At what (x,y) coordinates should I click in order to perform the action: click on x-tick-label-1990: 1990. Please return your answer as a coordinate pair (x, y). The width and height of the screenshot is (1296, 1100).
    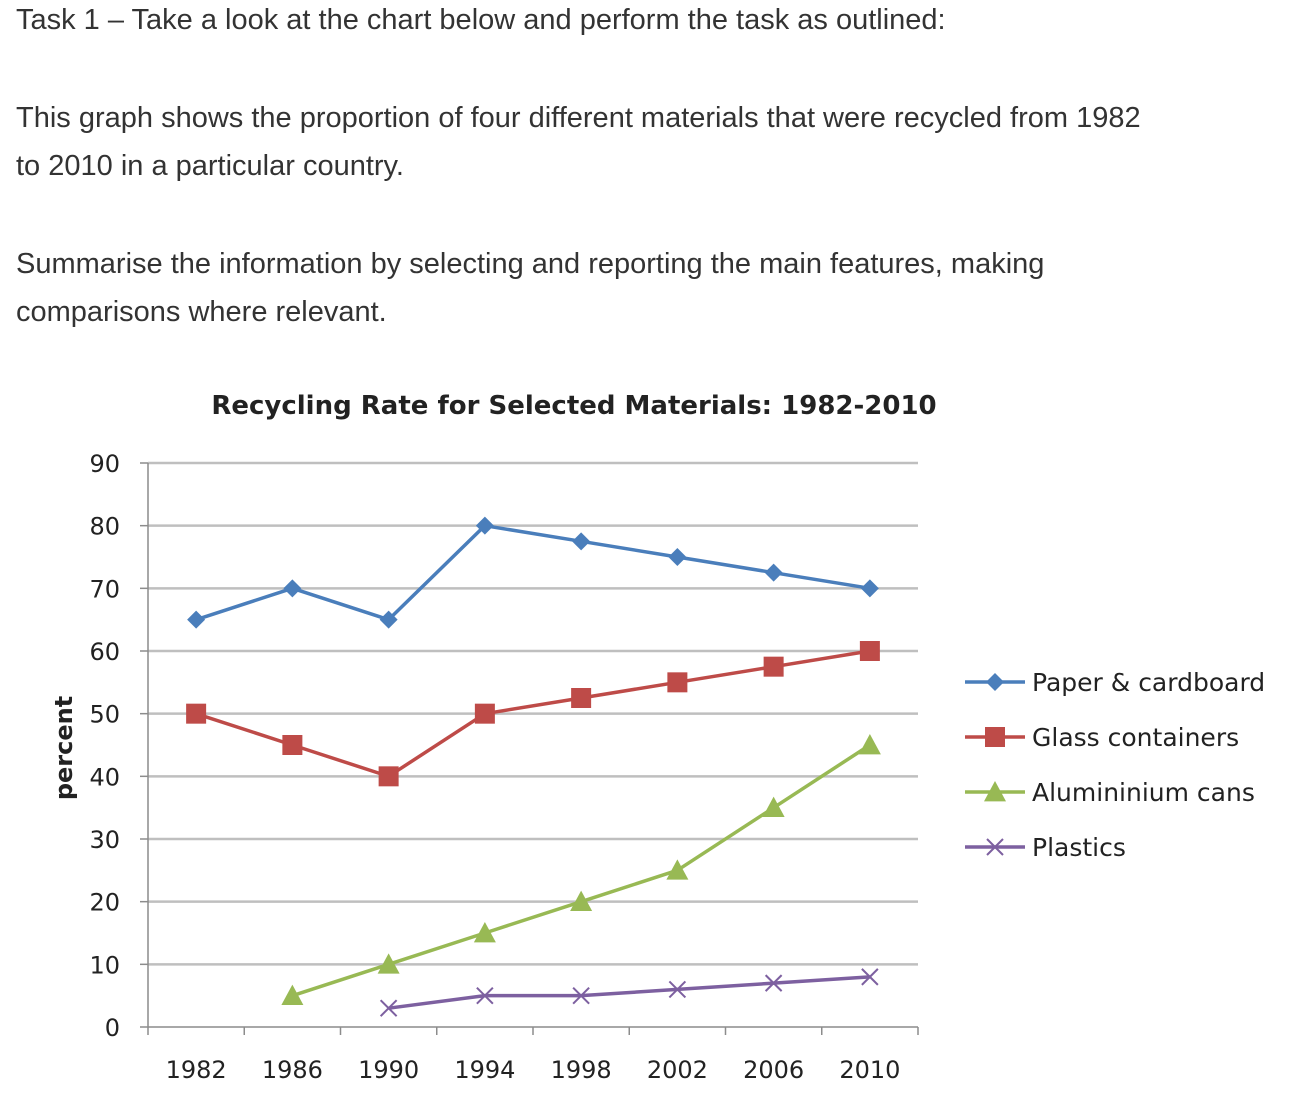
    Looking at the image, I should click on (388, 1070).